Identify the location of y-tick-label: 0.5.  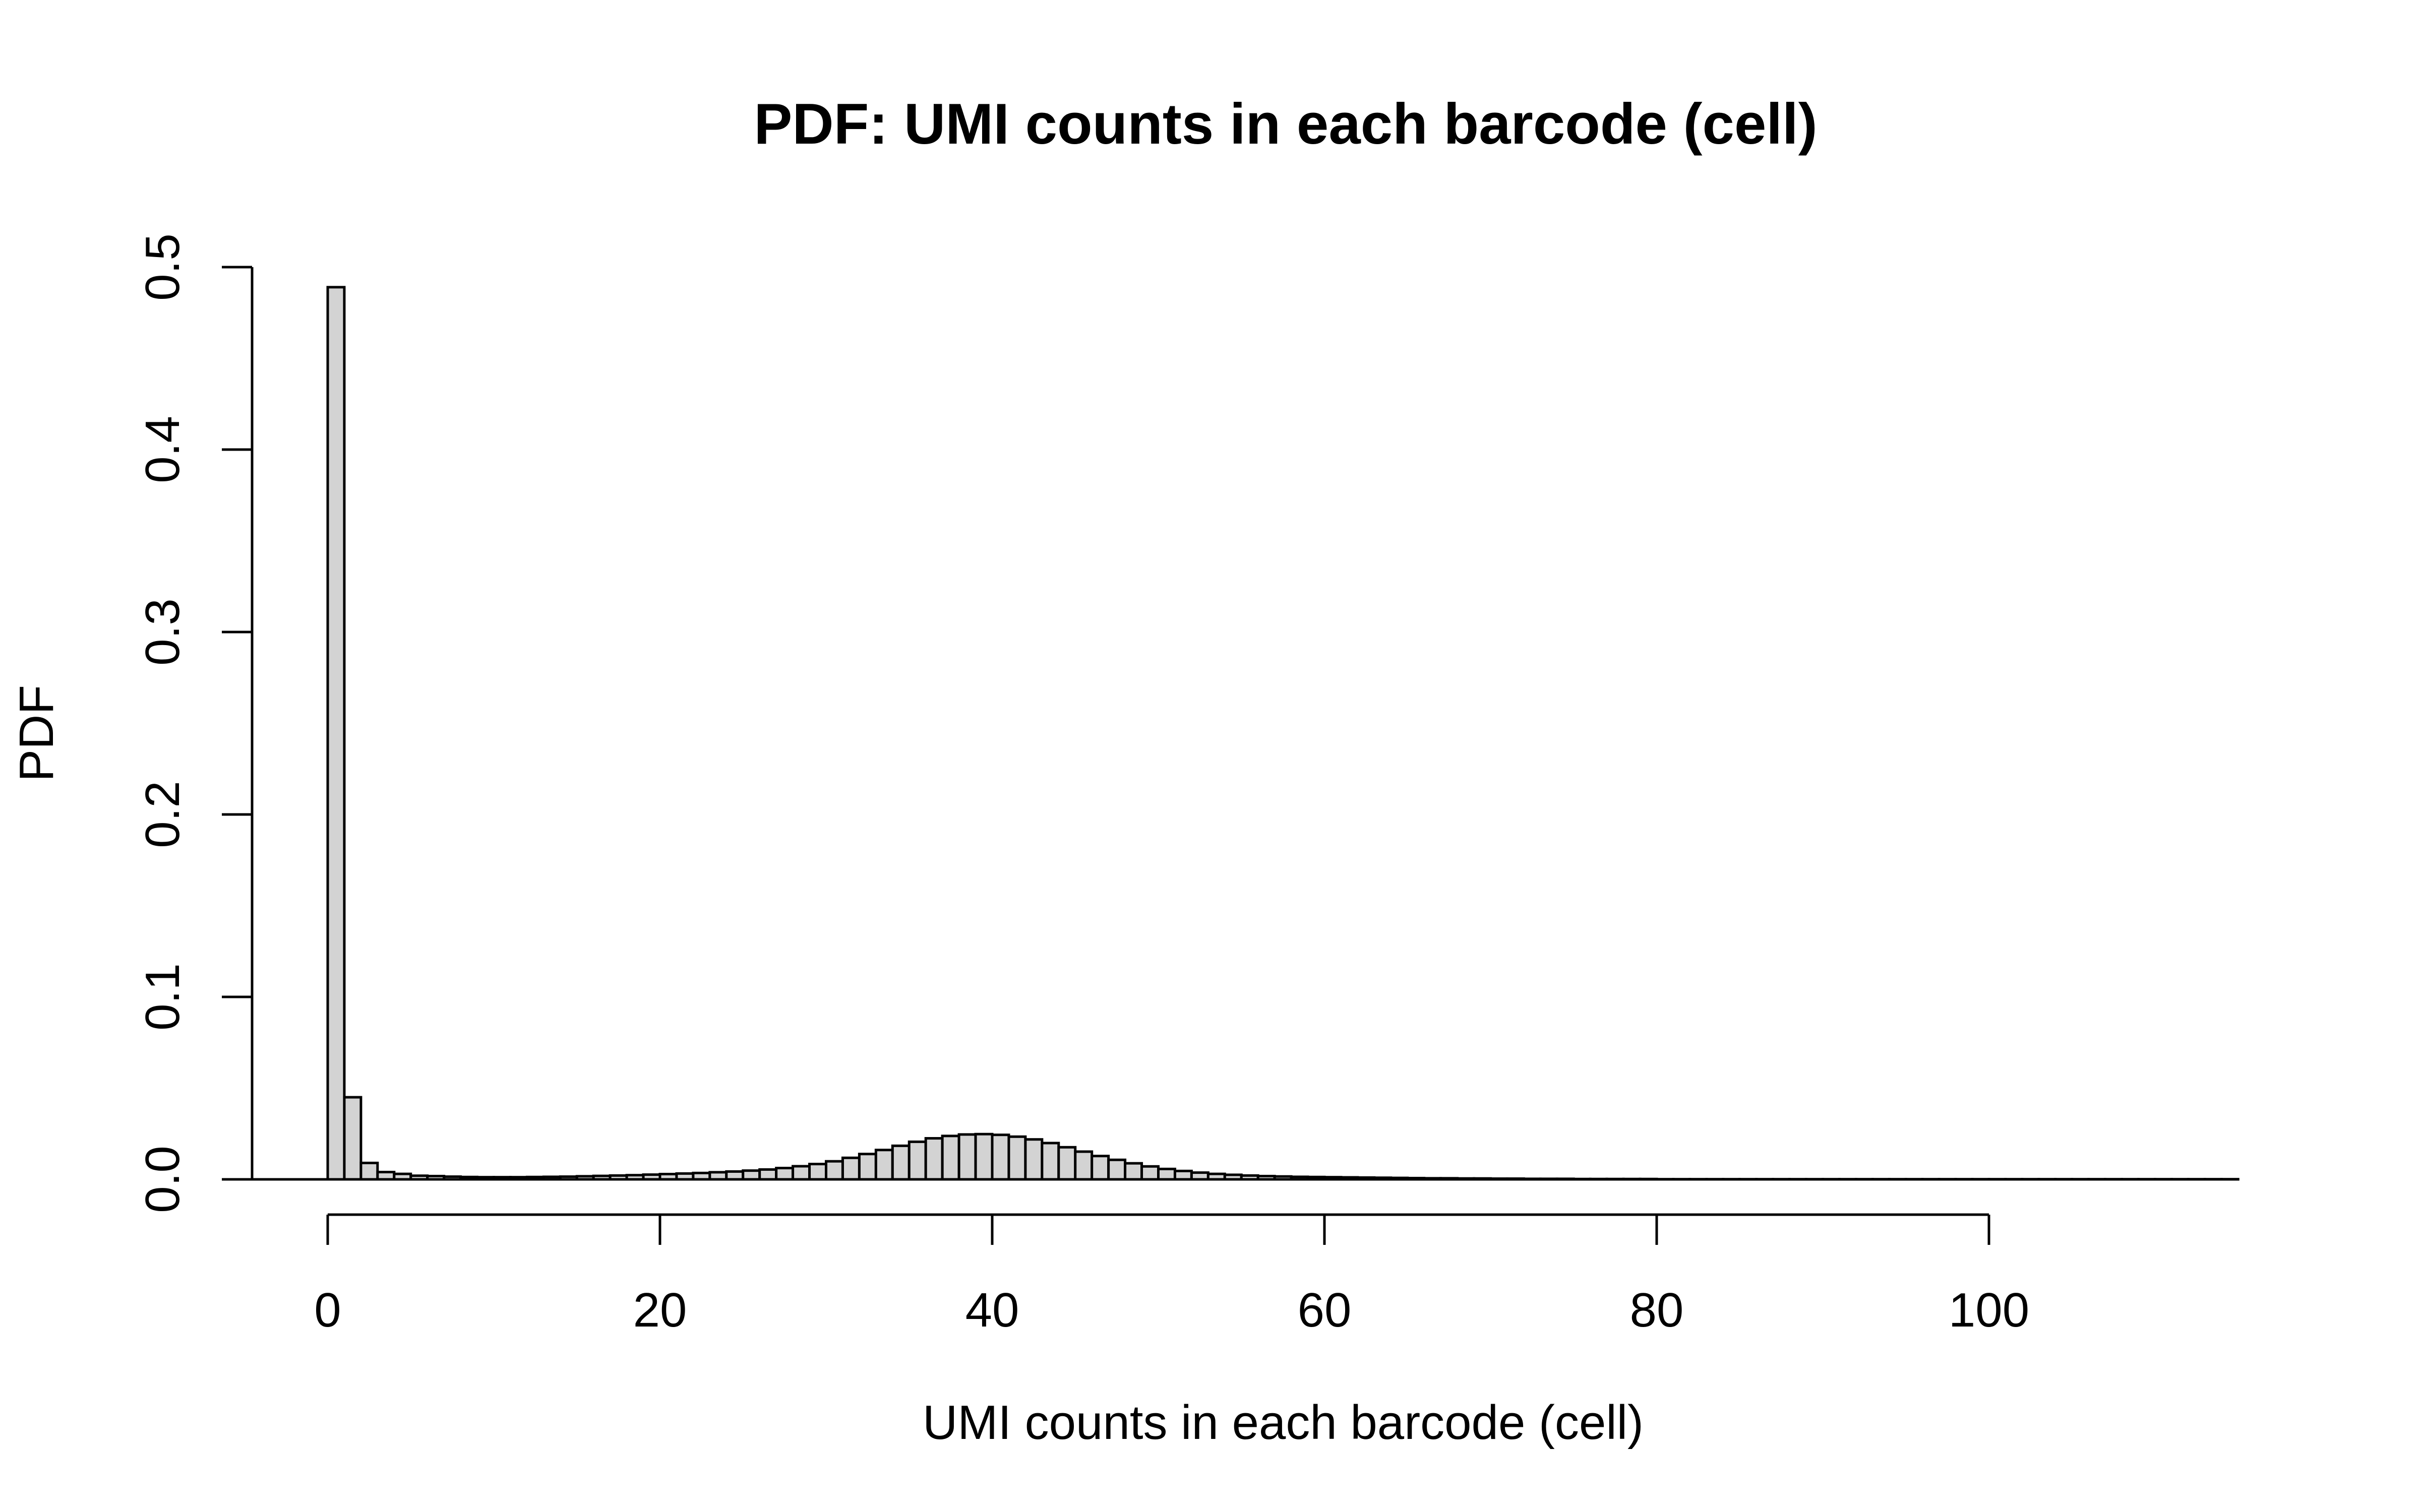
(163, 266).